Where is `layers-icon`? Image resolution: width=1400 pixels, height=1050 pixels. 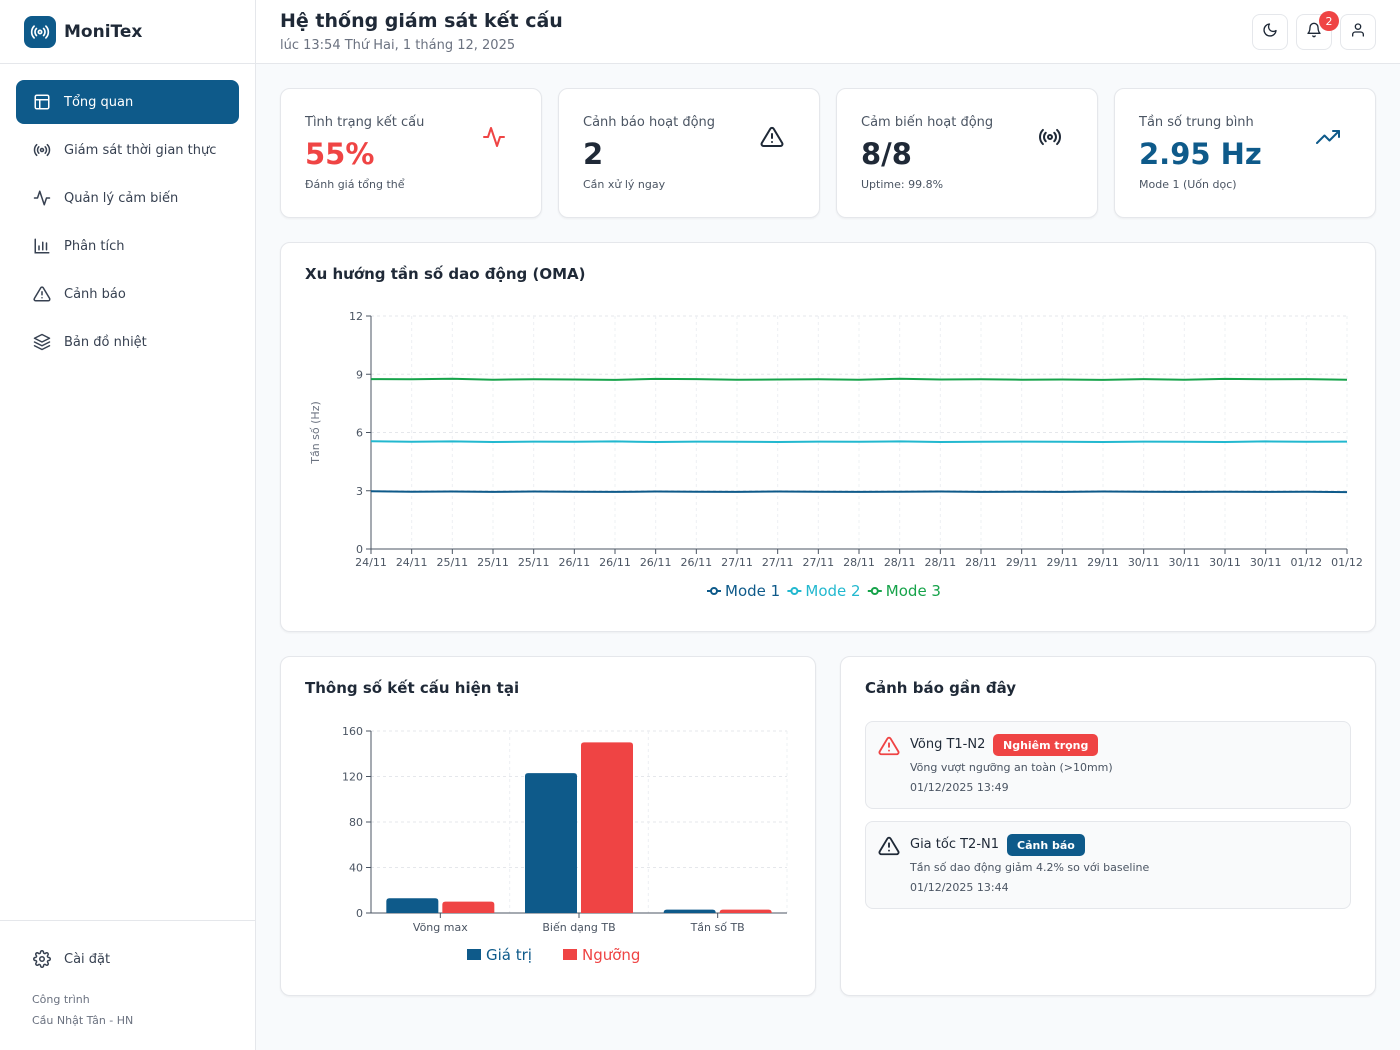
layers-icon is located at coordinates (42, 342).